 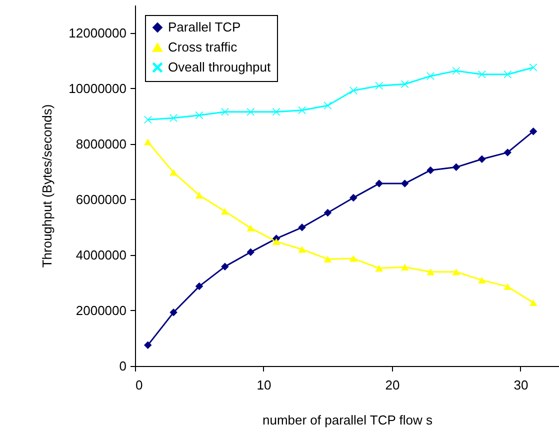 What do you see at coordinates (47, 186) in the screenshot?
I see `y-axis-title: Throughput (Bytes/seconds)` at bounding box center [47, 186].